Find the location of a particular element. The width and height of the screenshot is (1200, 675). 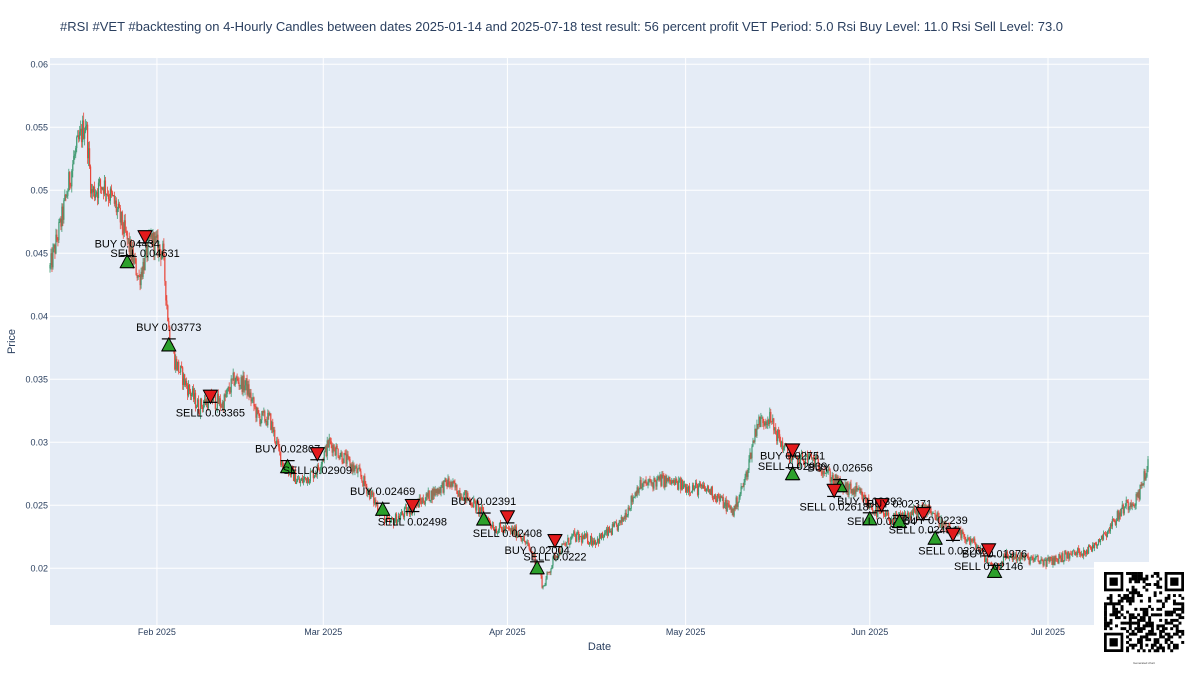

y-tick-label: 0.05 is located at coordinates (39, 190).